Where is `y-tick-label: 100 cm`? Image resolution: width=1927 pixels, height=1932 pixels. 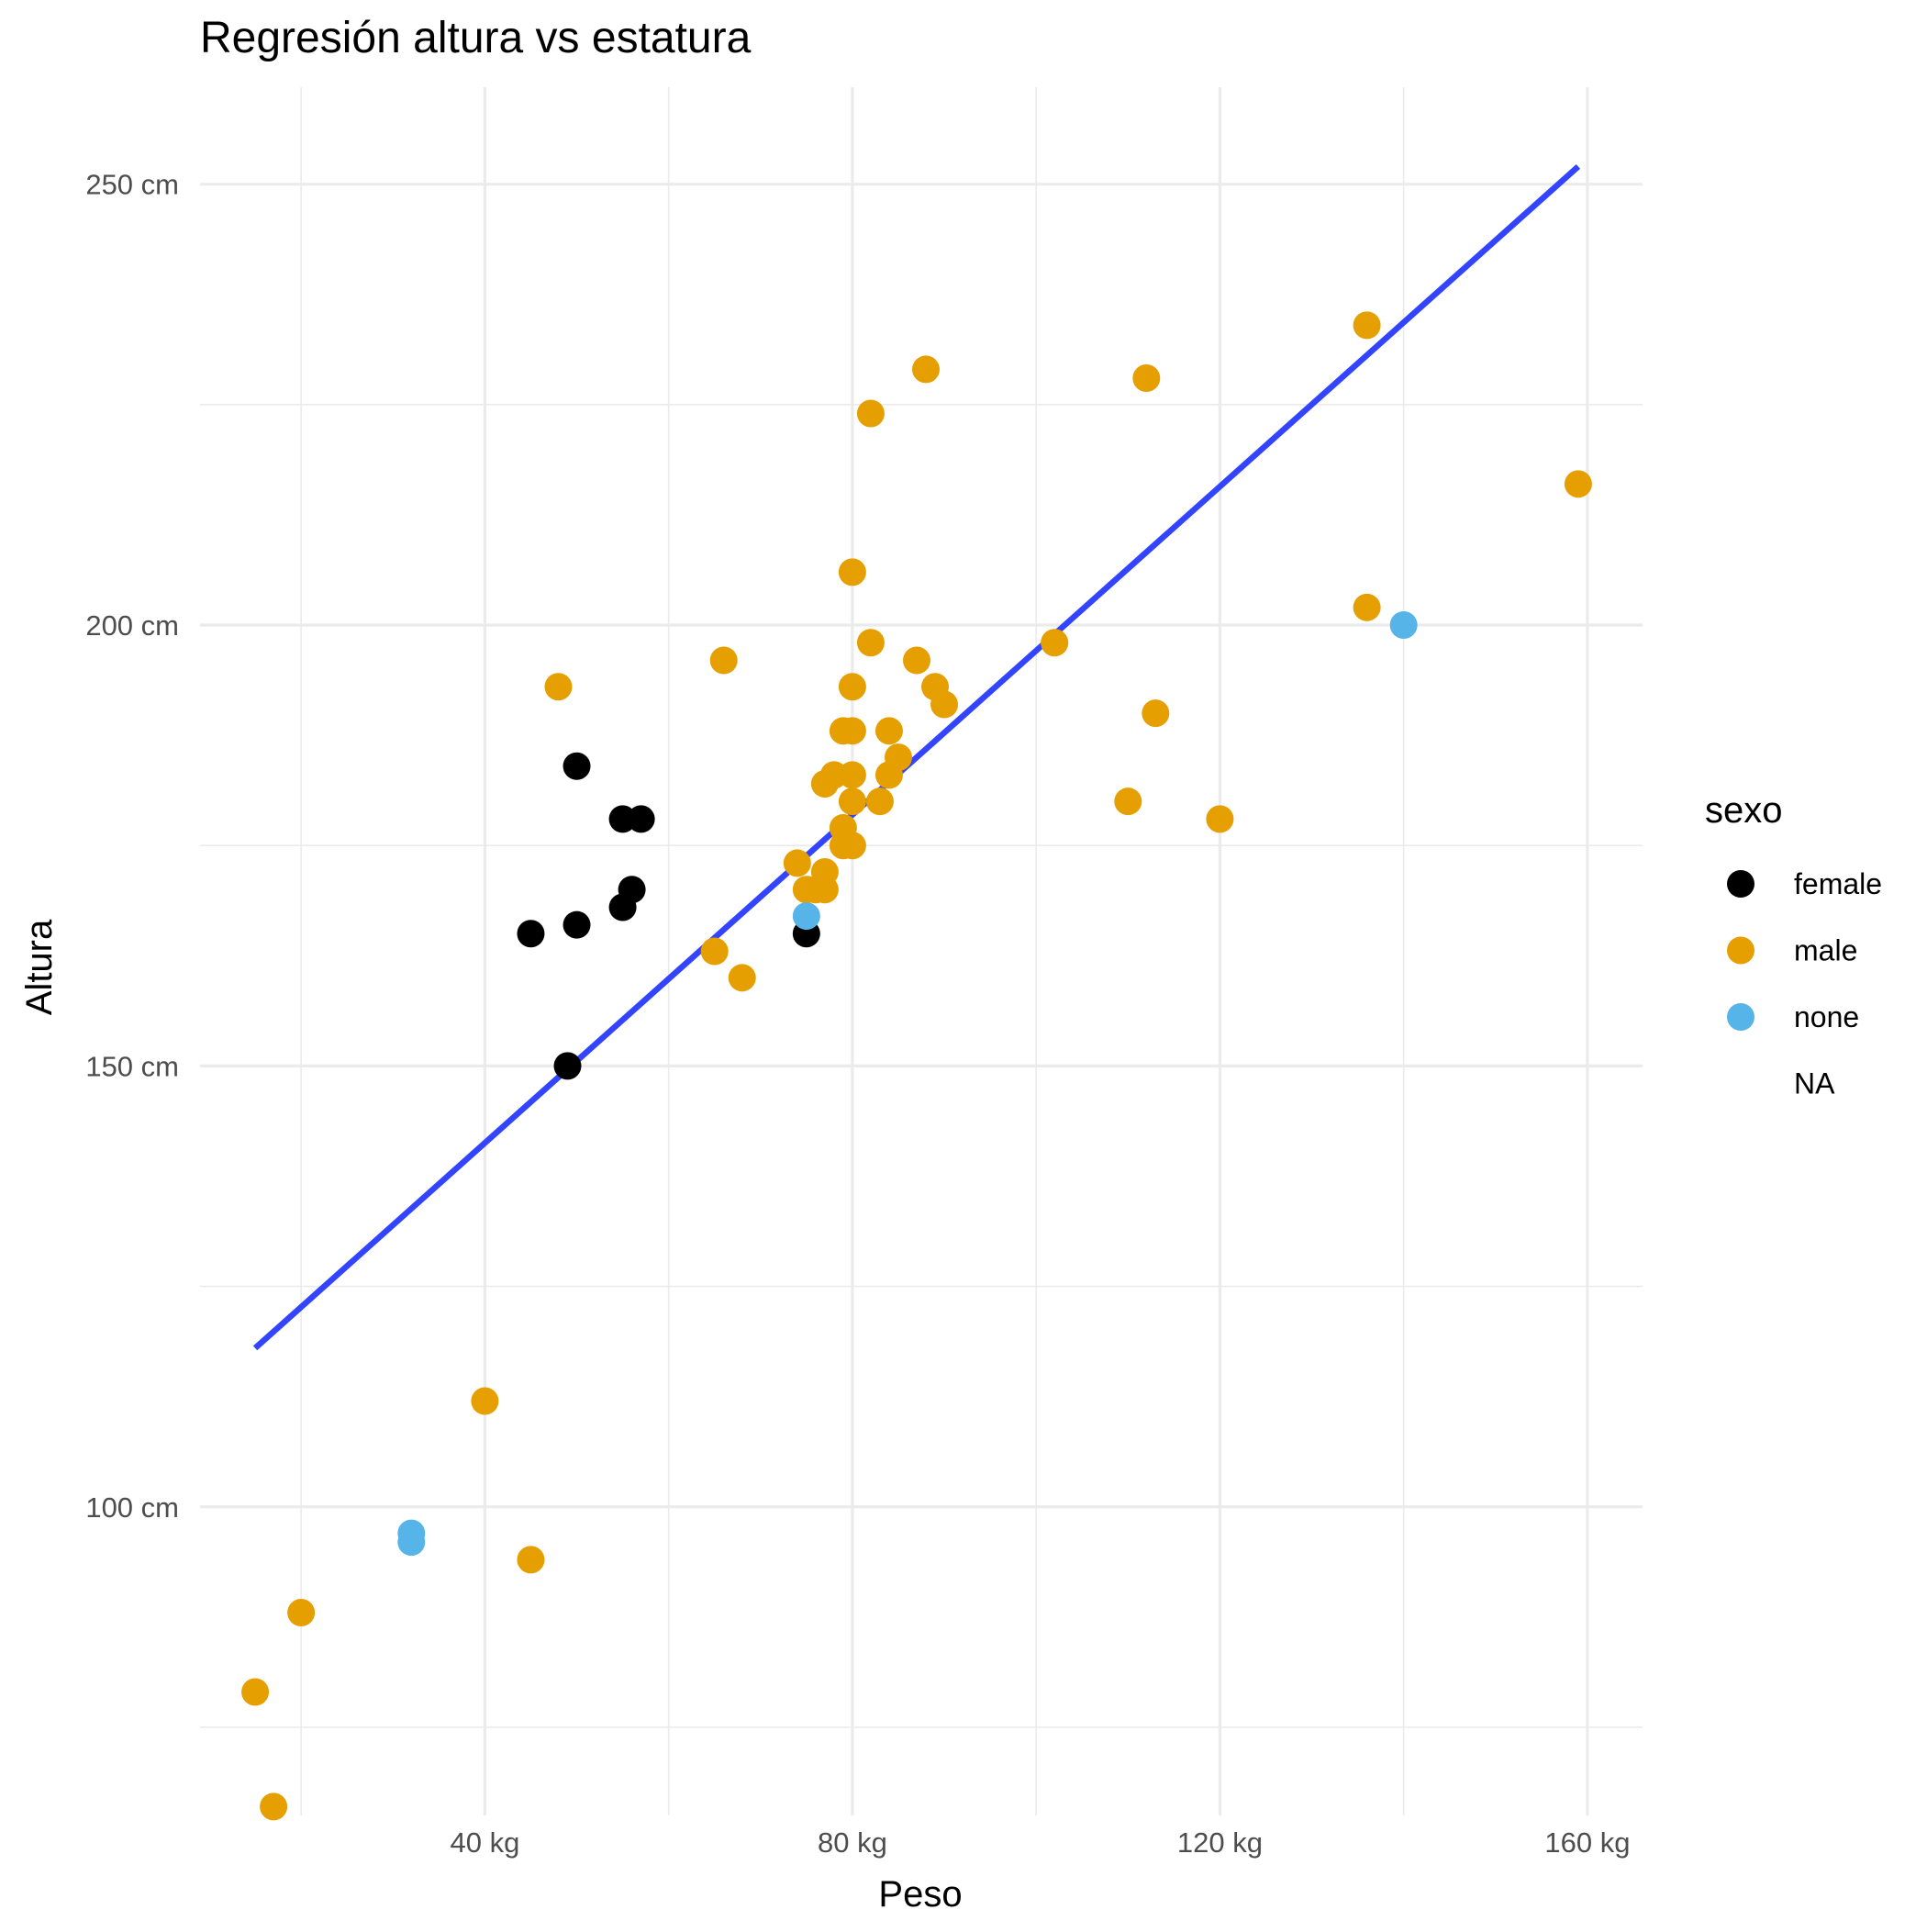 y-tick-label: 100 cm is located at coordinates (132, 1507).